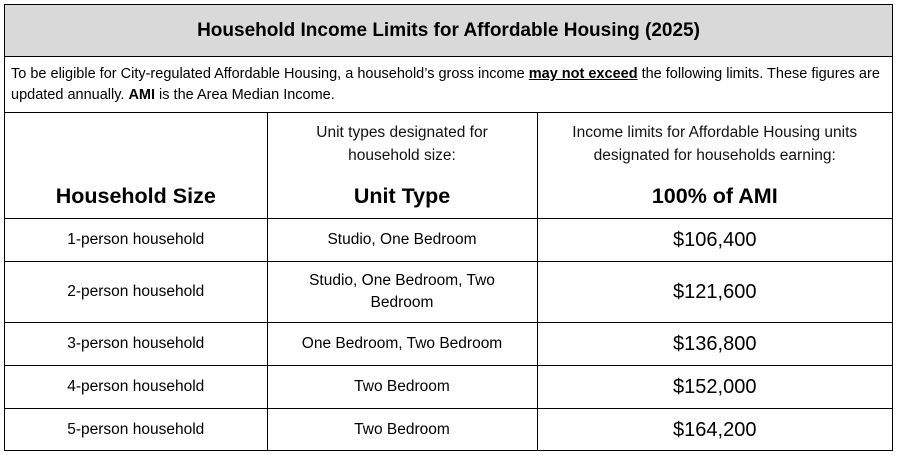  Describe the element at coordinates (245, 95) in the screenshot. I see `intro-text-part3: is the Area Median Income.` at that location.